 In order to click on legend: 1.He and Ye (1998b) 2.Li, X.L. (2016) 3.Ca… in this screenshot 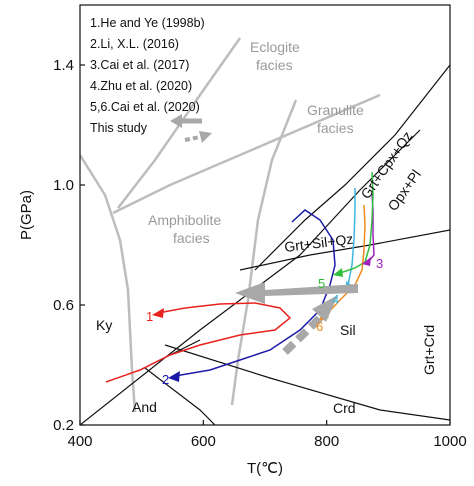, I will do `click(147, 75)`.